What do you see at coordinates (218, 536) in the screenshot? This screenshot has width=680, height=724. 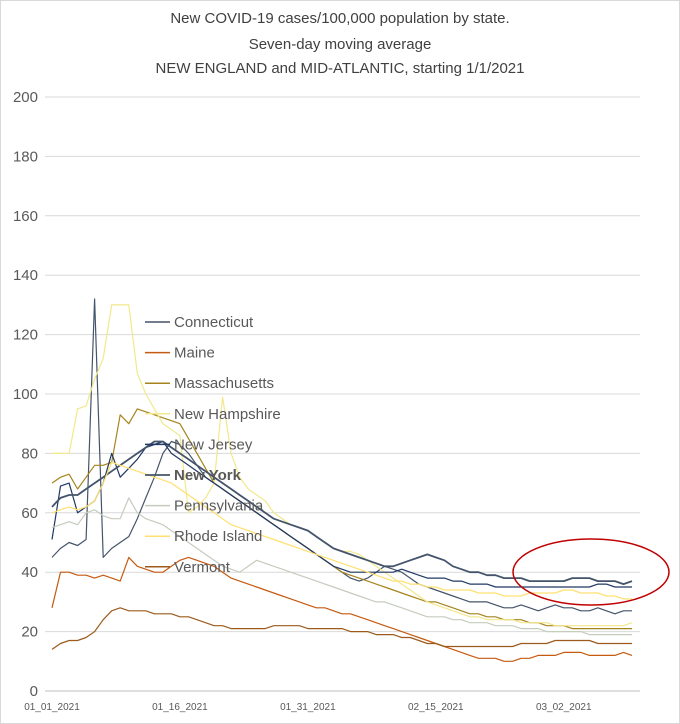 I see `legend-label: Rhode Island` at bounding box center [218, 536].